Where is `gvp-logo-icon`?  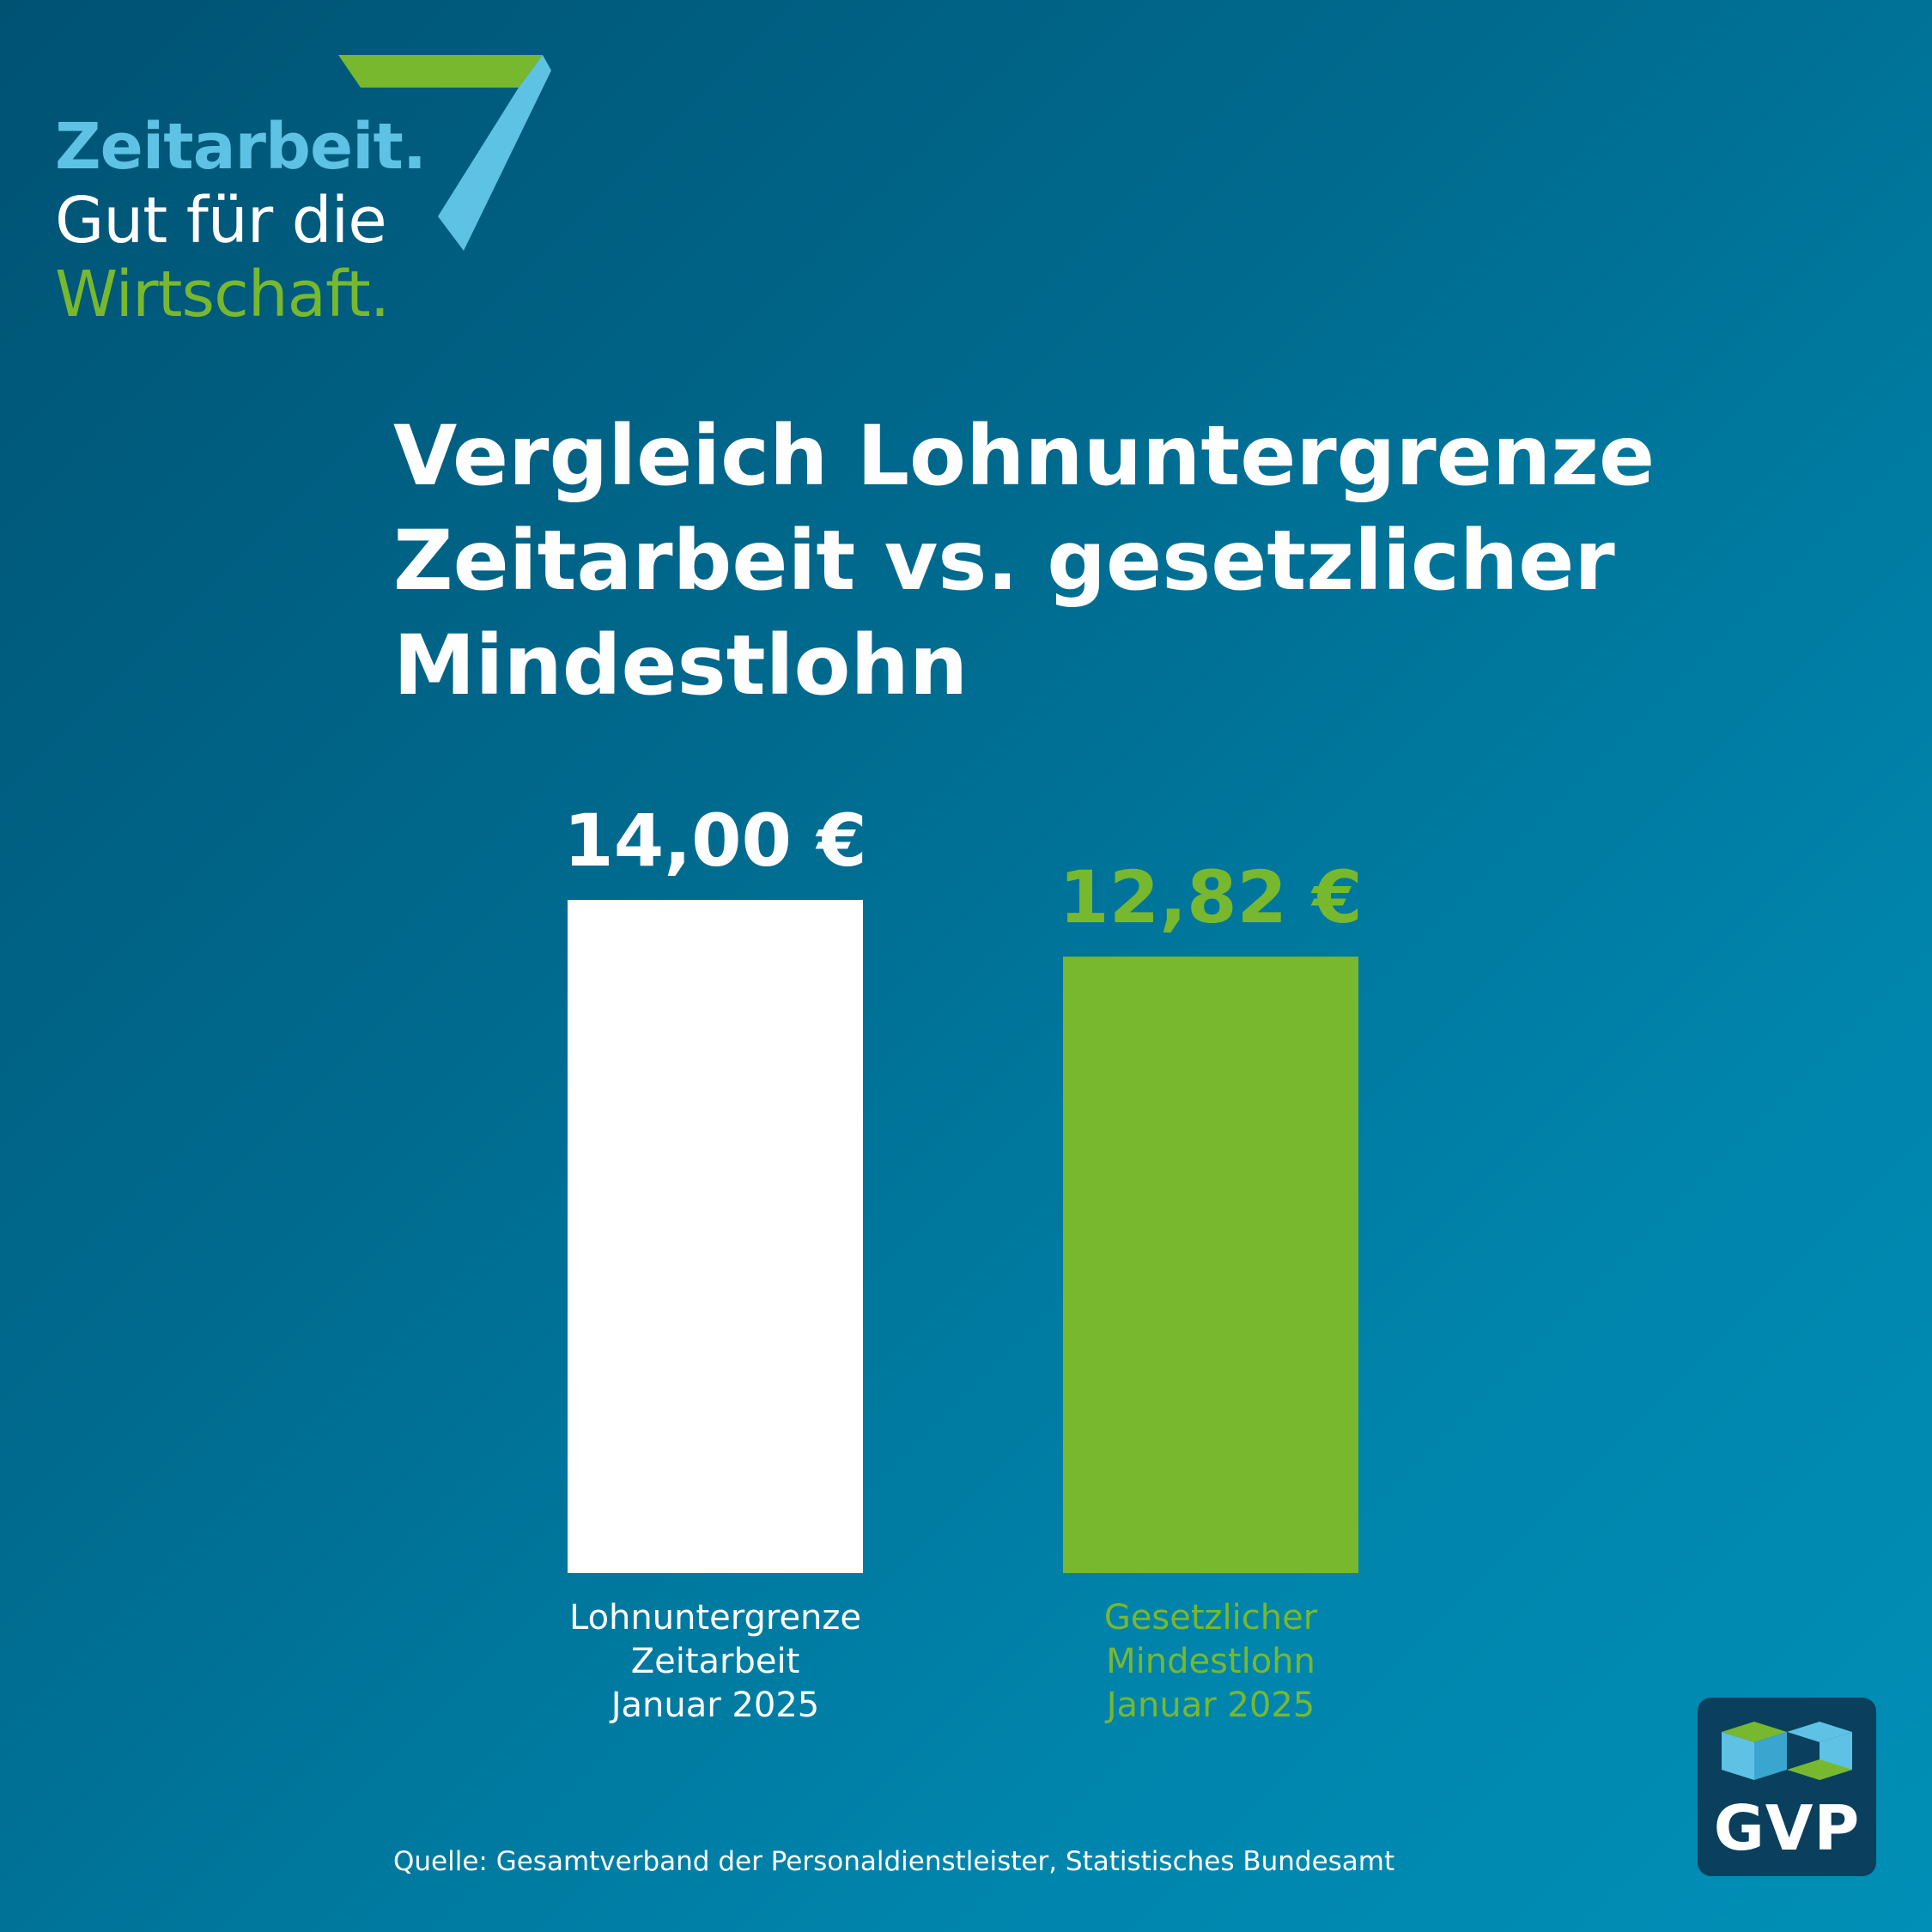
gvp-logo-icon is located at coordinates (1787, 1751).